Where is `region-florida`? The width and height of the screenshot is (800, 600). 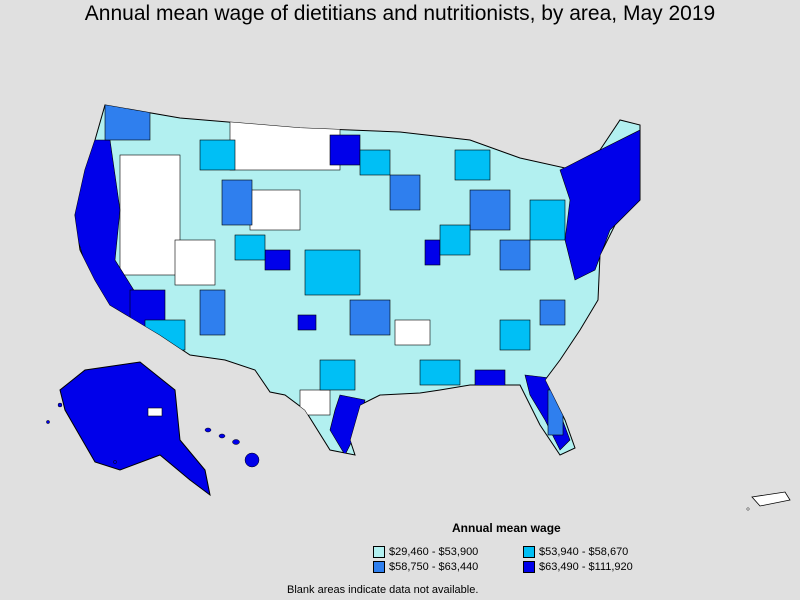
region-florida is located at coordinates (547, 412).